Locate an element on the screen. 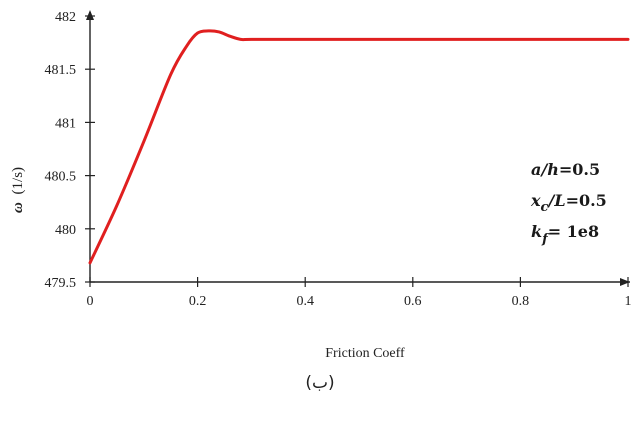  x-axis-label: Friction Coeff is located at coordinates (365, 353).